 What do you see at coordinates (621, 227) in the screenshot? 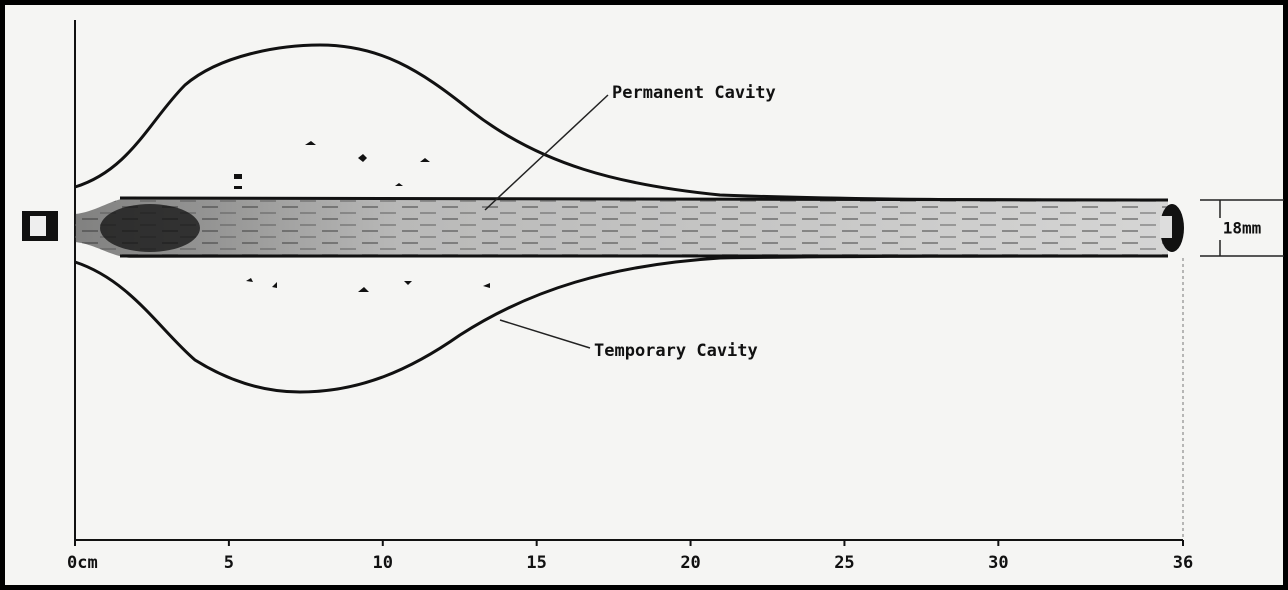
I see `permanent-cavity-texture` at bounding box center [621, 227].